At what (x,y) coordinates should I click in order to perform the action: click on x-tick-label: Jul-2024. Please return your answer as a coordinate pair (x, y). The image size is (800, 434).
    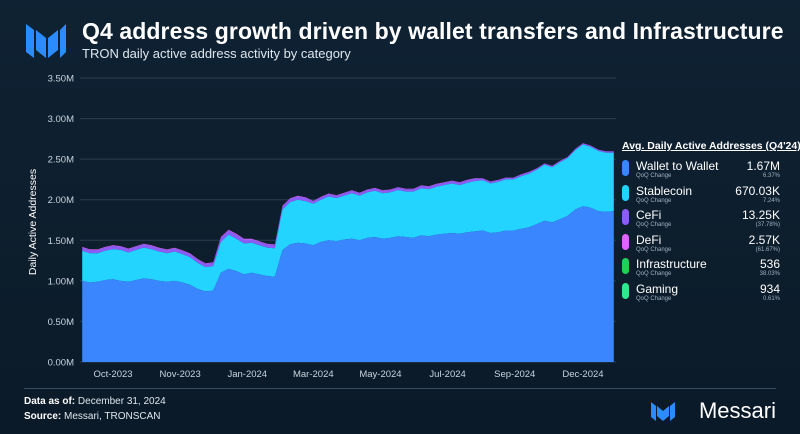
    Looking at the image, I should click on (447, 374).